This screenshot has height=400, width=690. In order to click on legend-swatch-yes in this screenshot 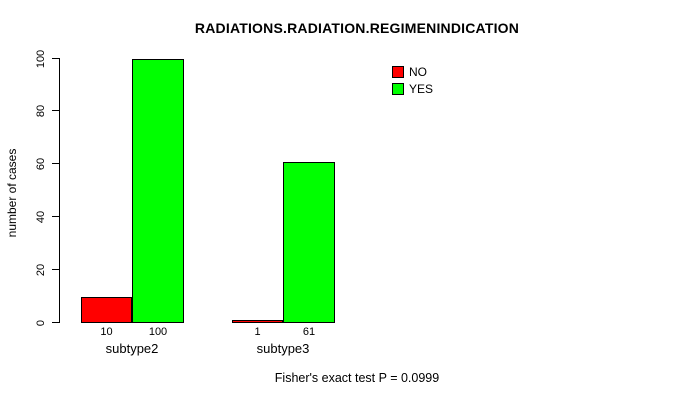, I will do `click(398, 89)`.